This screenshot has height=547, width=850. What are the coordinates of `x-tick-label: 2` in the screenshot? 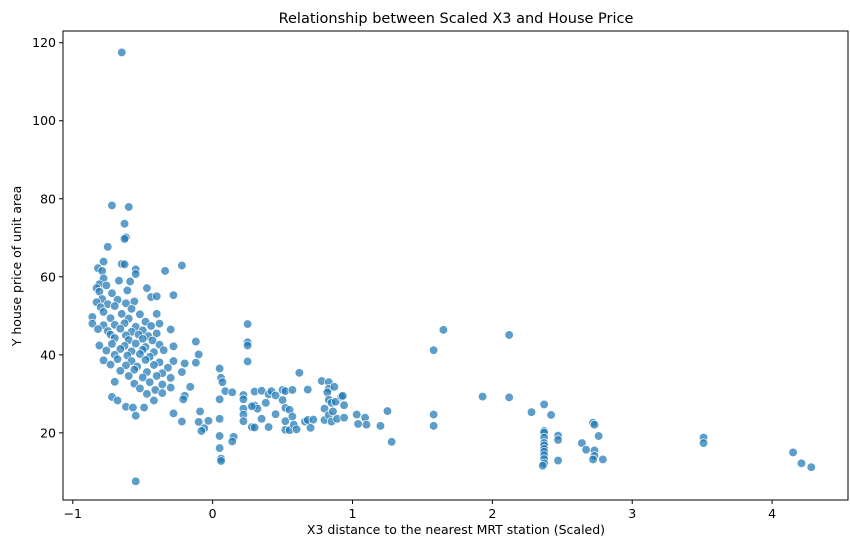 It's located at (492, 513).